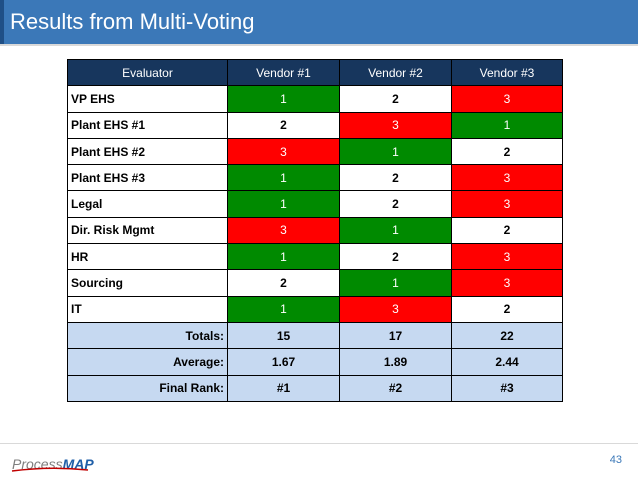  I want to click on evaluator-cell: Plant EHS #3, so click(147, 178).